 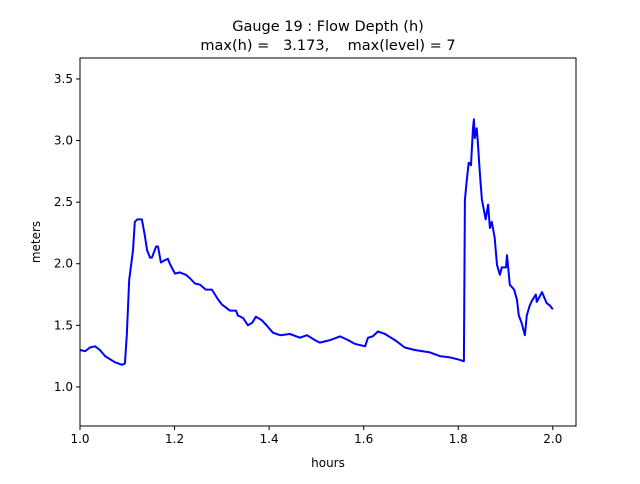 What do you see at coordinates (328, 463) in the screenshot?
I see `x-axis-label: hours` at bounding box center [328, 463].